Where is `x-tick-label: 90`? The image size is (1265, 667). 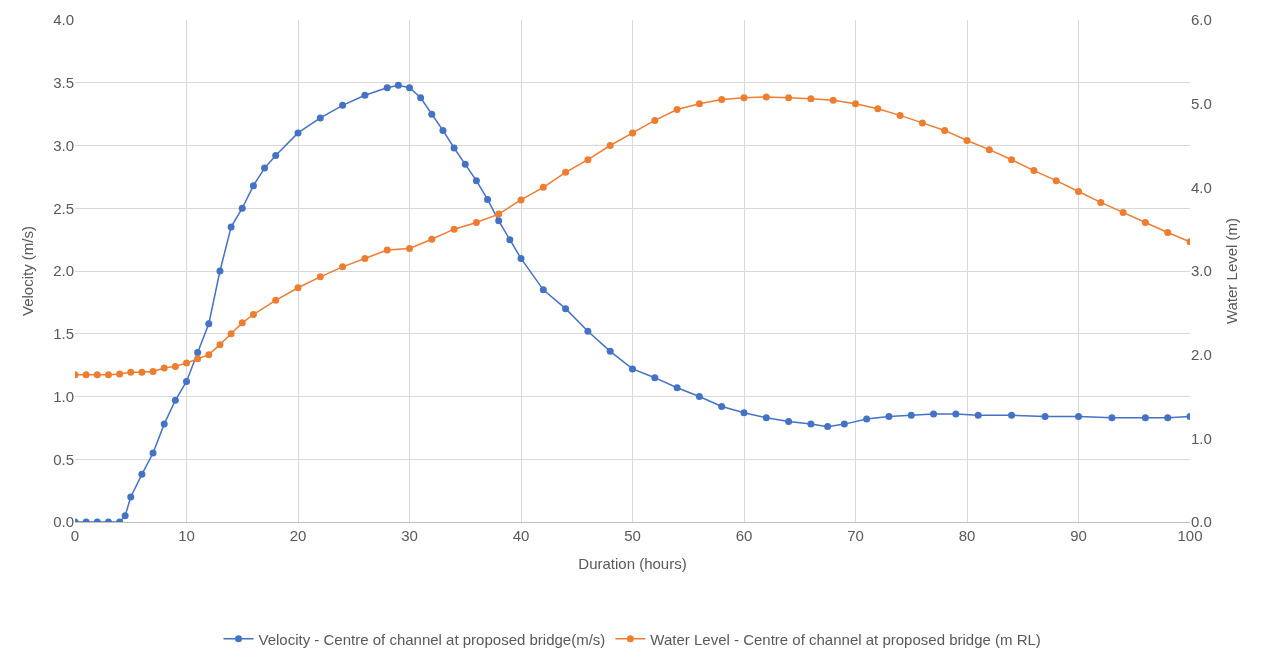
x-tick-label: 90 is located at coordinates (1078, 535).